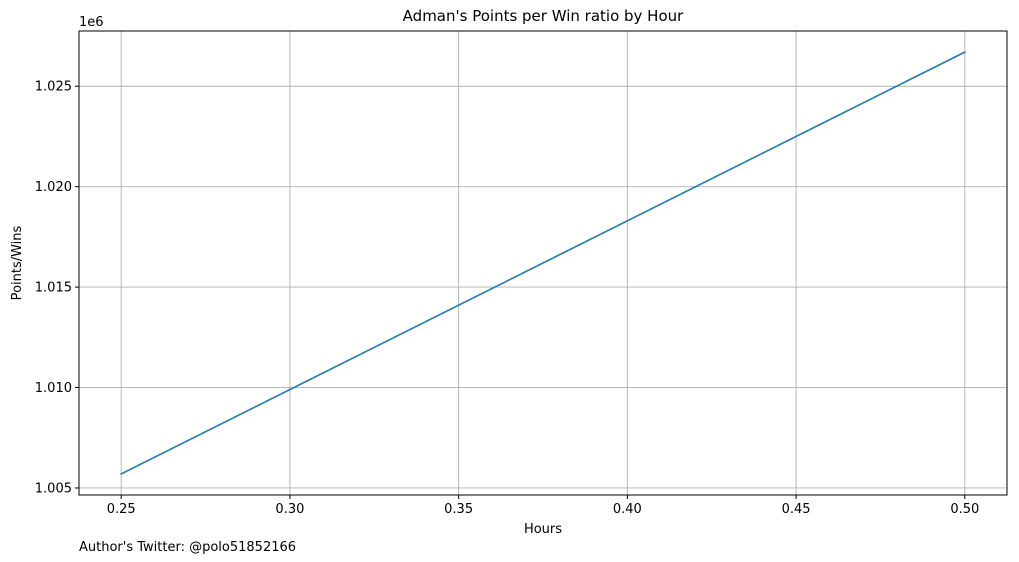  What do you see at coordinates (543, 529) in the screenshot?
I see `x-axis-label: Hours` at bounding box center [543, 529].